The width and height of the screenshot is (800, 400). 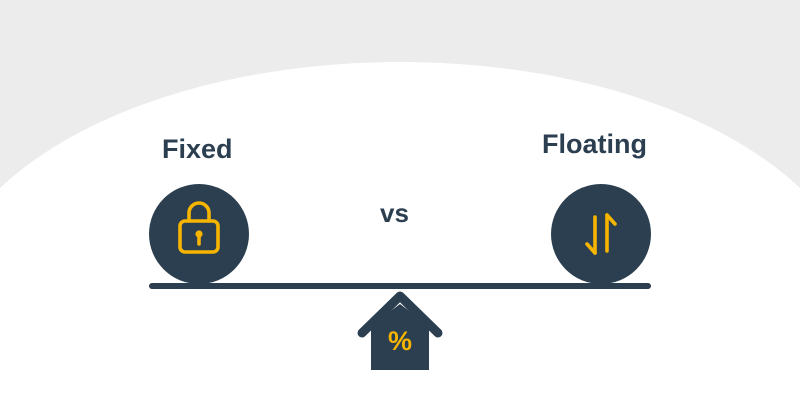 I want to click on percent-symbol: %, so click(x=399, y=341).